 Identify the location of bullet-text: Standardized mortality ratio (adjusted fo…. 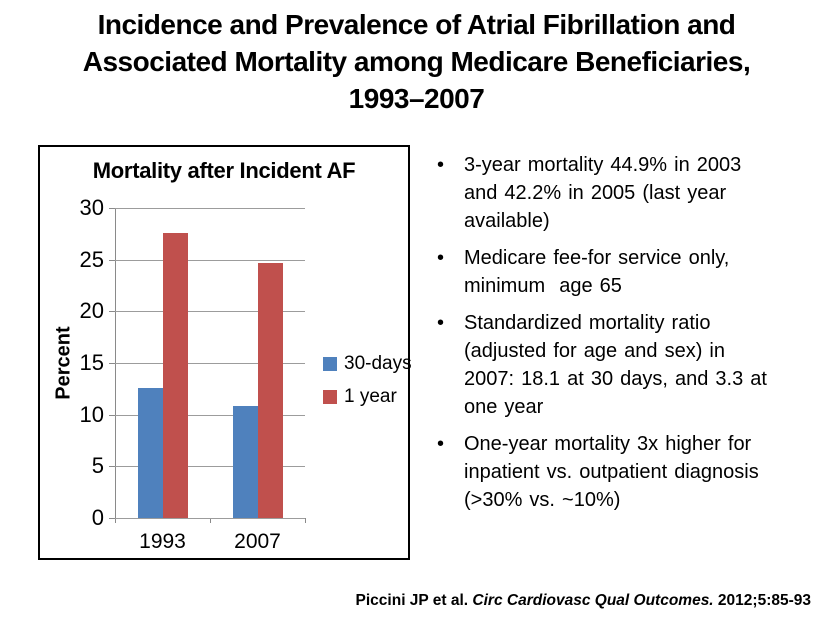
(615, 365).